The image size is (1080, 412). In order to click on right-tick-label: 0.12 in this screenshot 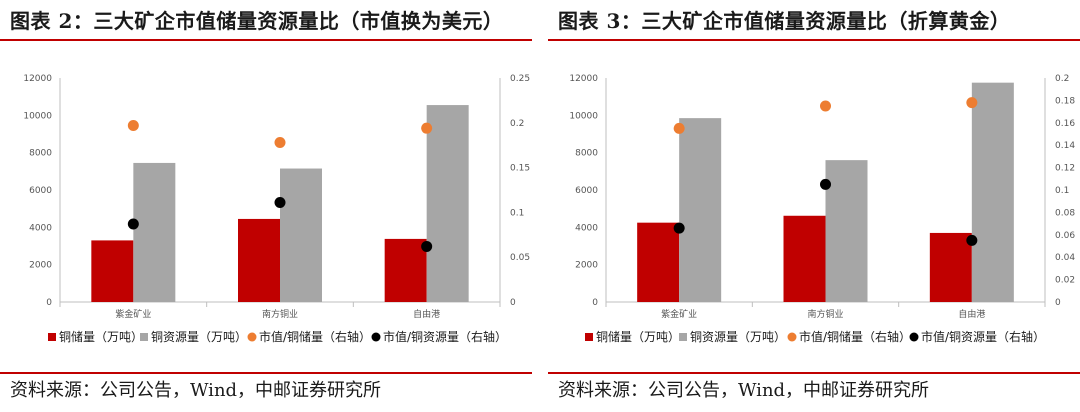, I will do `click(1065, 169)`.